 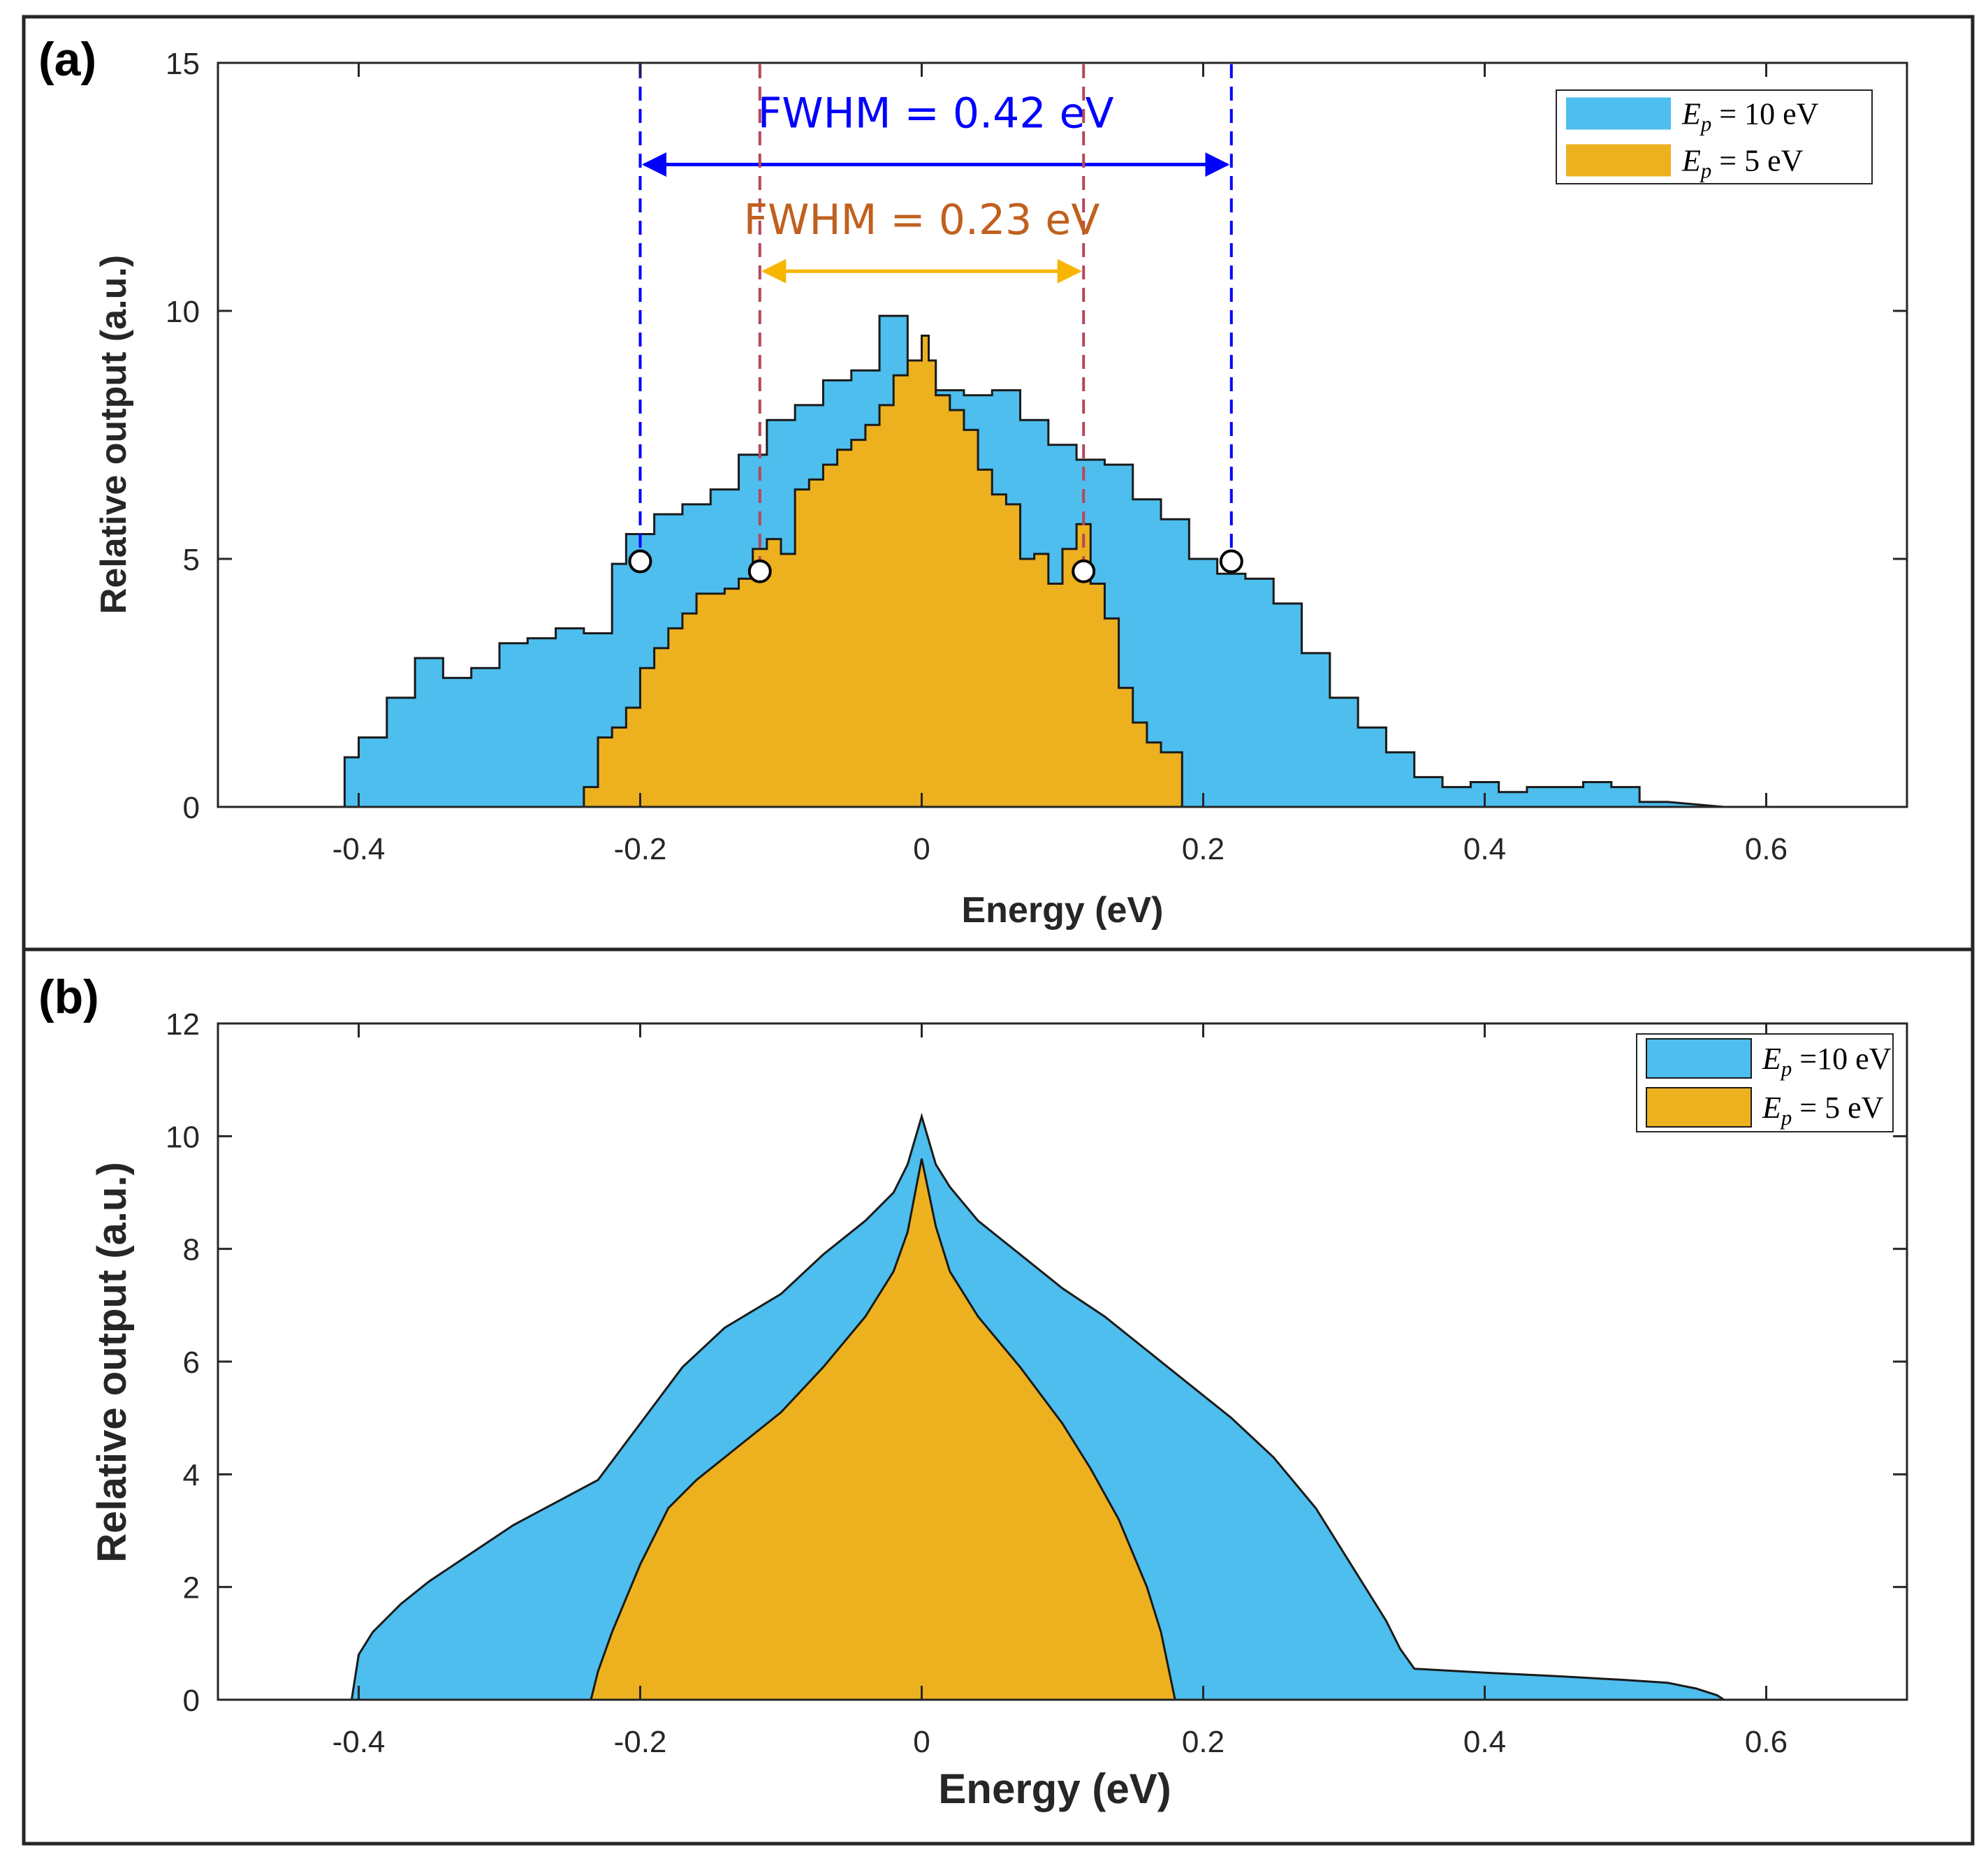 What do you see at coordinates (68, 996) in the screenshot?
I see `panel-label-b: (b)` at bounding box center [68, 996].